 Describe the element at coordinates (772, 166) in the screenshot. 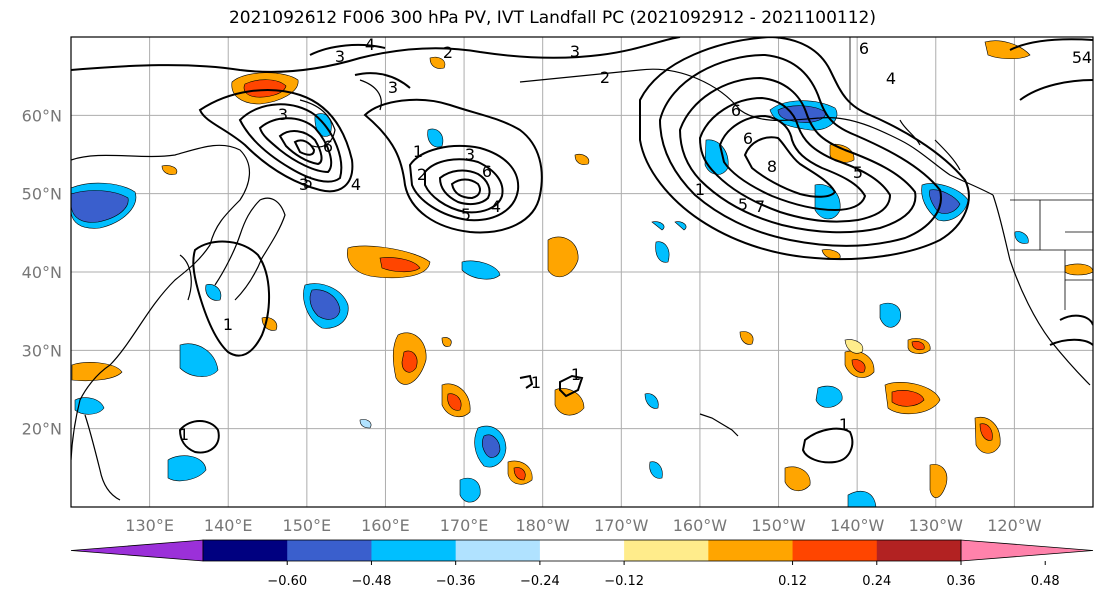

I see `contour-label: 8` at that location.